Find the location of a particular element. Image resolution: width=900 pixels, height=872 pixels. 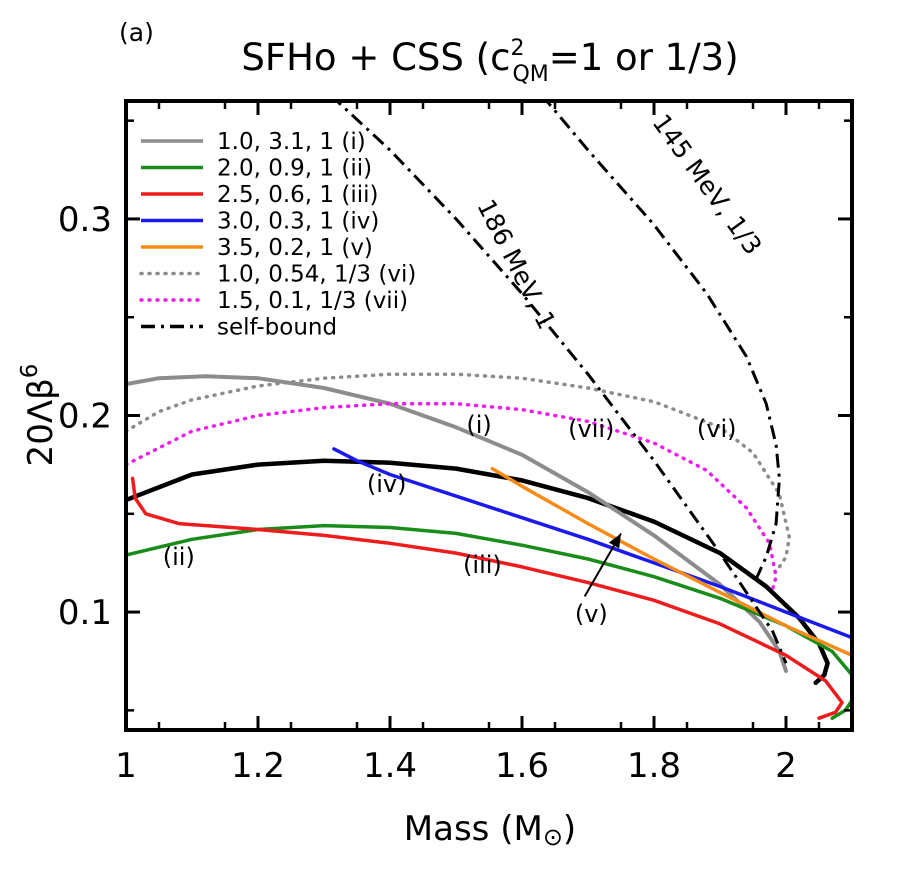

self-bound-labels: 186 MeV, 1 145 MeV, 1/3 is located at coordinates (619, 221).